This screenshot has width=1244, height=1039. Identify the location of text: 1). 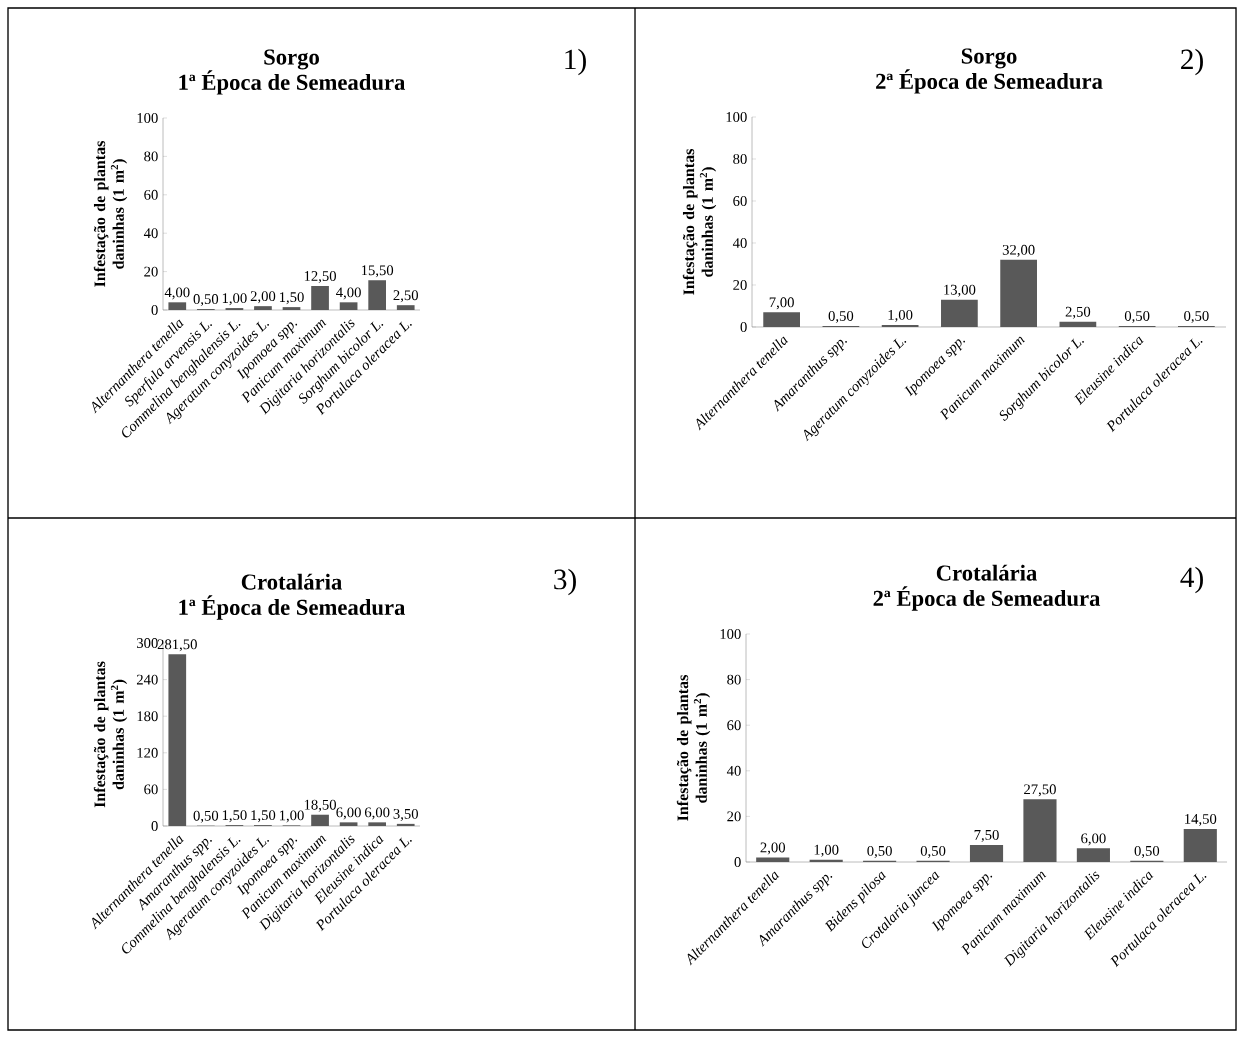
(575, 62).